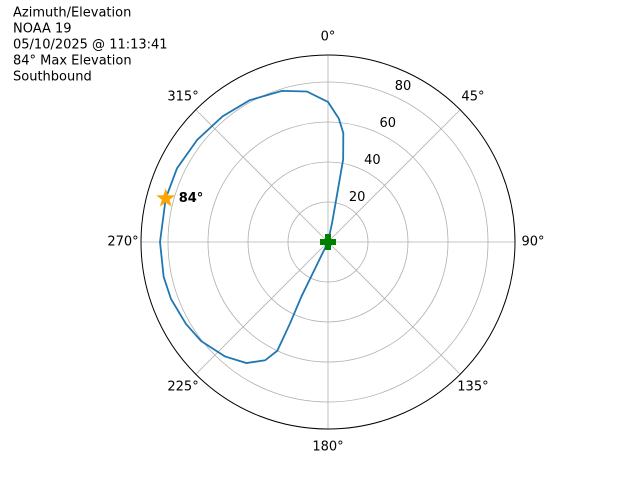 The width and height of the screenshot is (640, 480). What do you see at coordinates (328, 37) in the screenshot?
I see `theta-tick-label: 0°` at bounding box center [328, 37].